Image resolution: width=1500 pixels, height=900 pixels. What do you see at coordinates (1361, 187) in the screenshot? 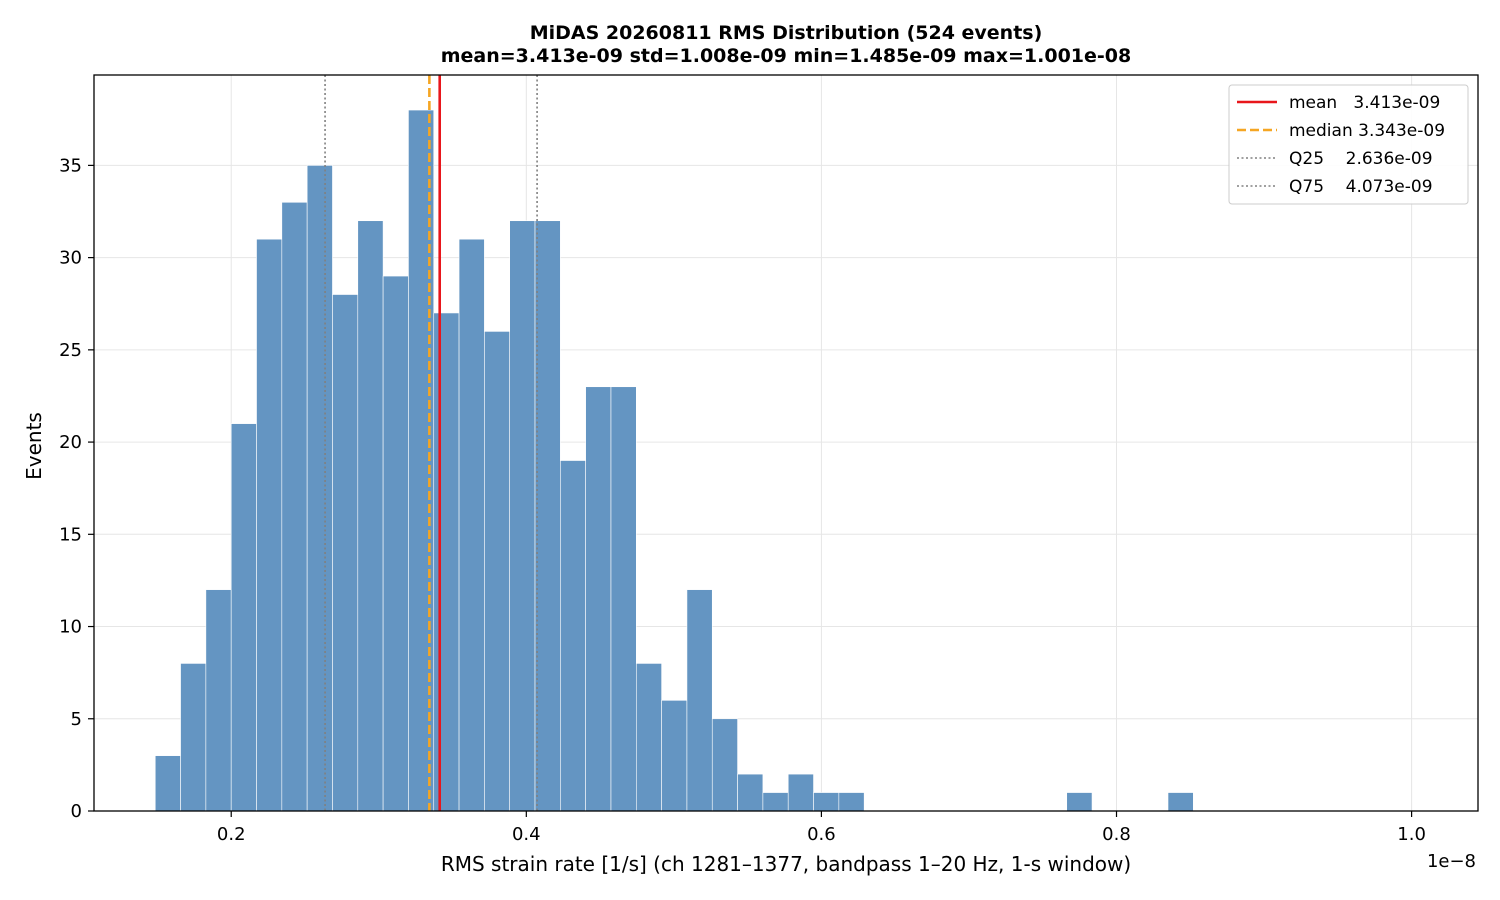
I see `legend-label-3: Q75 4.073e-09` at bounding box center [1361, 187].